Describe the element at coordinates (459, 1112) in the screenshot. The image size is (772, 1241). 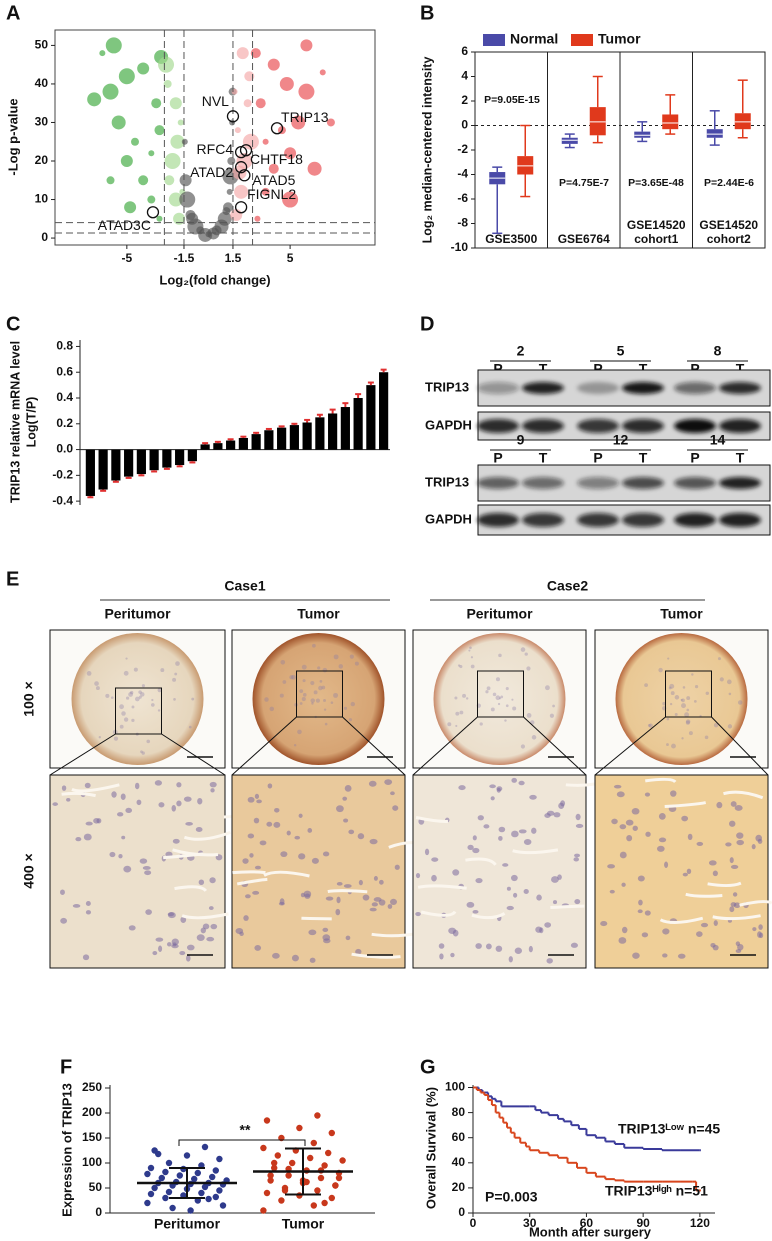
I see `y-tick-label: 80` at that location.